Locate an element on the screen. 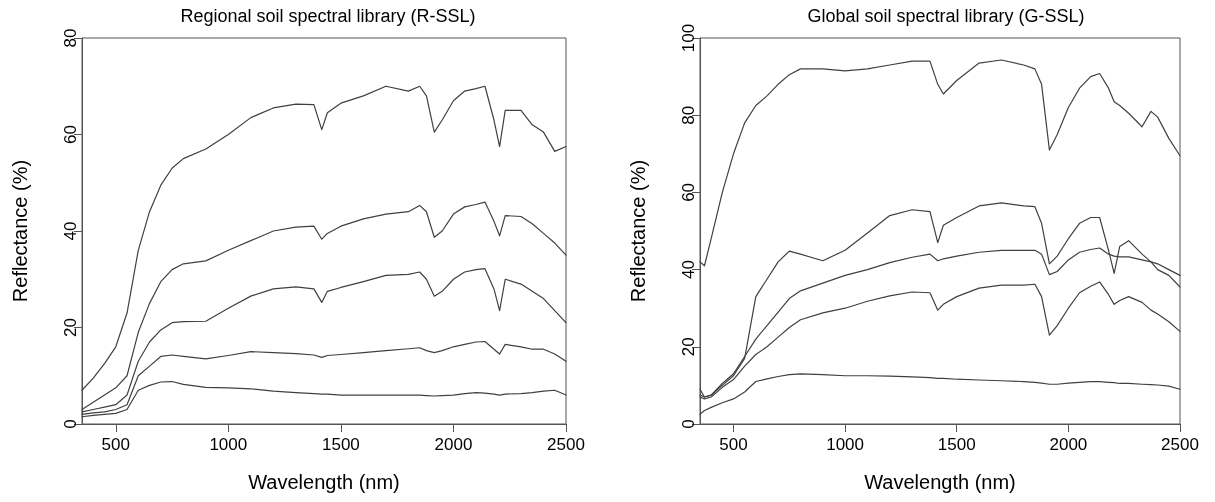 The image size is (1215, 502). chart-title: Regional soil spectral library (R-SSL) is located at coordinates (328, 16).